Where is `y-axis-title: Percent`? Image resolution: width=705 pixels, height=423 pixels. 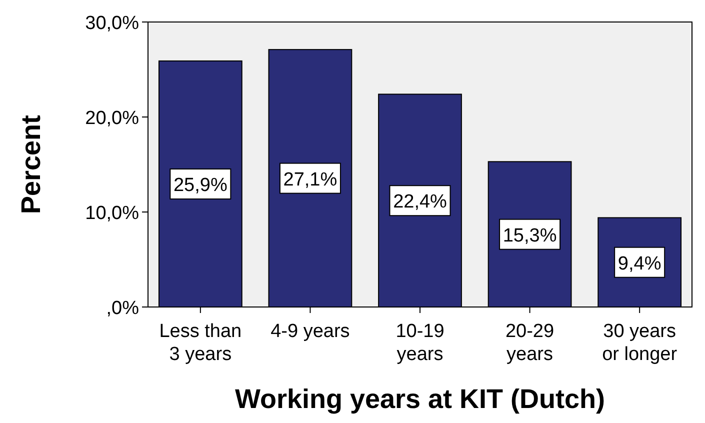
y-axis-title: Percent is located at coordinates (31, 164).